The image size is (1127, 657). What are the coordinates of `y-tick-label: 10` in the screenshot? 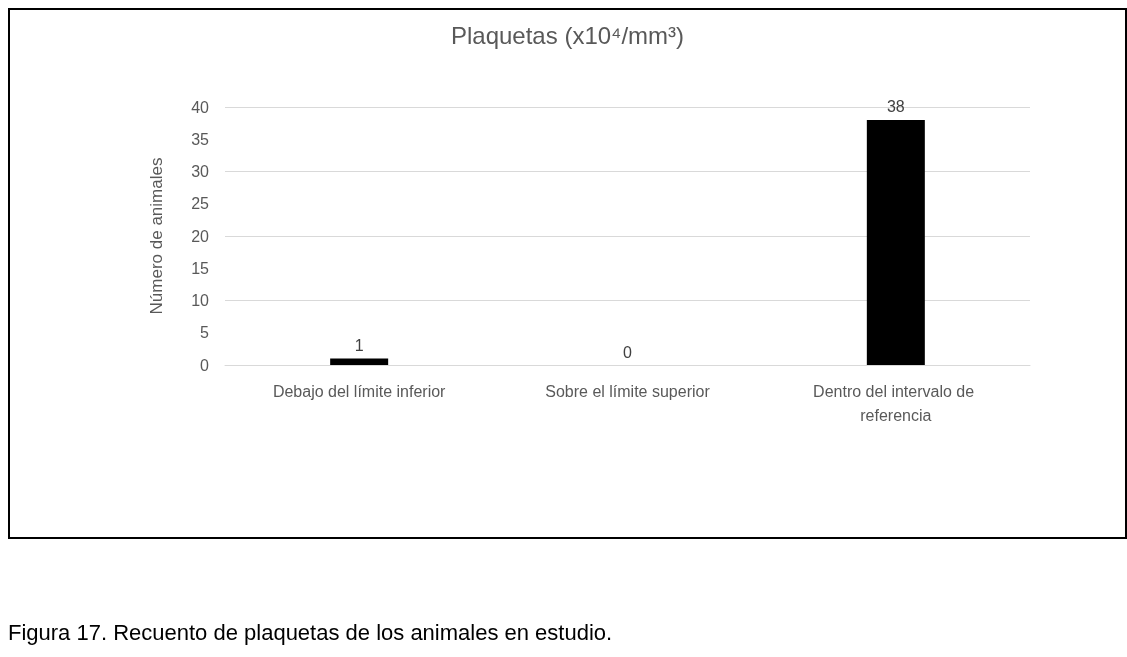 It's located at (200, 300).